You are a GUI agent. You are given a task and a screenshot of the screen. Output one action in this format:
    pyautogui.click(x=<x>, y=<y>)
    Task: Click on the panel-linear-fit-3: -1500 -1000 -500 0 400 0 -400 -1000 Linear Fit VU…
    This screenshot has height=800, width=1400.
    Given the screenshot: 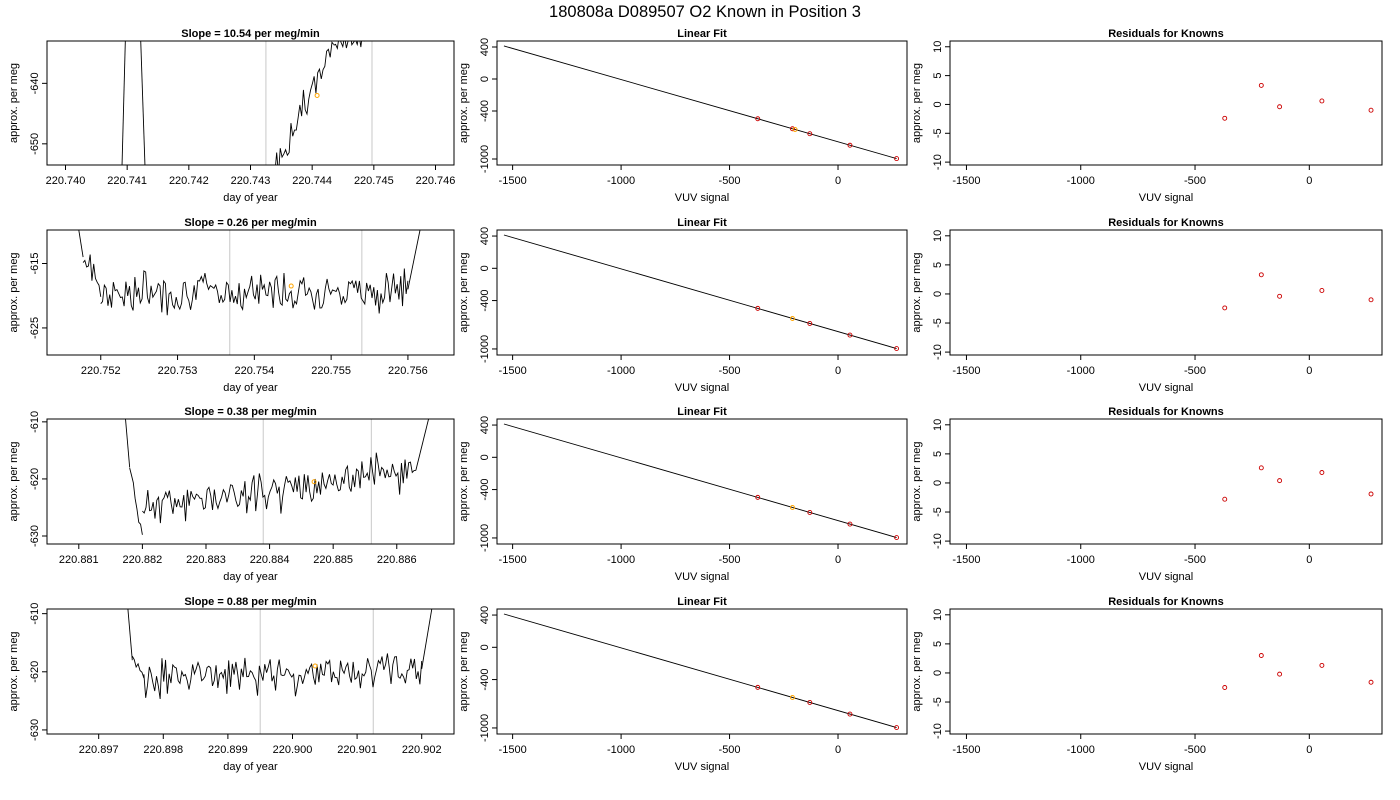 What is the action you would take?
    pyautogui.click(x=683, y=494)
    